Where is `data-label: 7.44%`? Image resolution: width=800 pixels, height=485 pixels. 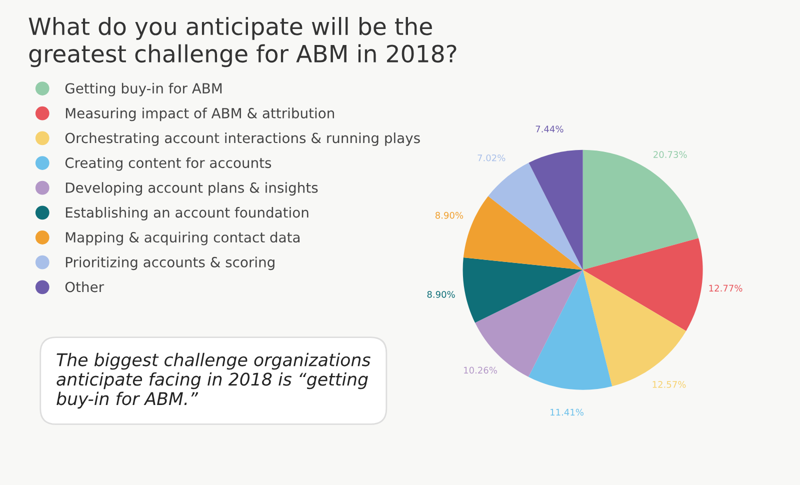 data-label: 7.44% is located at coordinates (550, 129).